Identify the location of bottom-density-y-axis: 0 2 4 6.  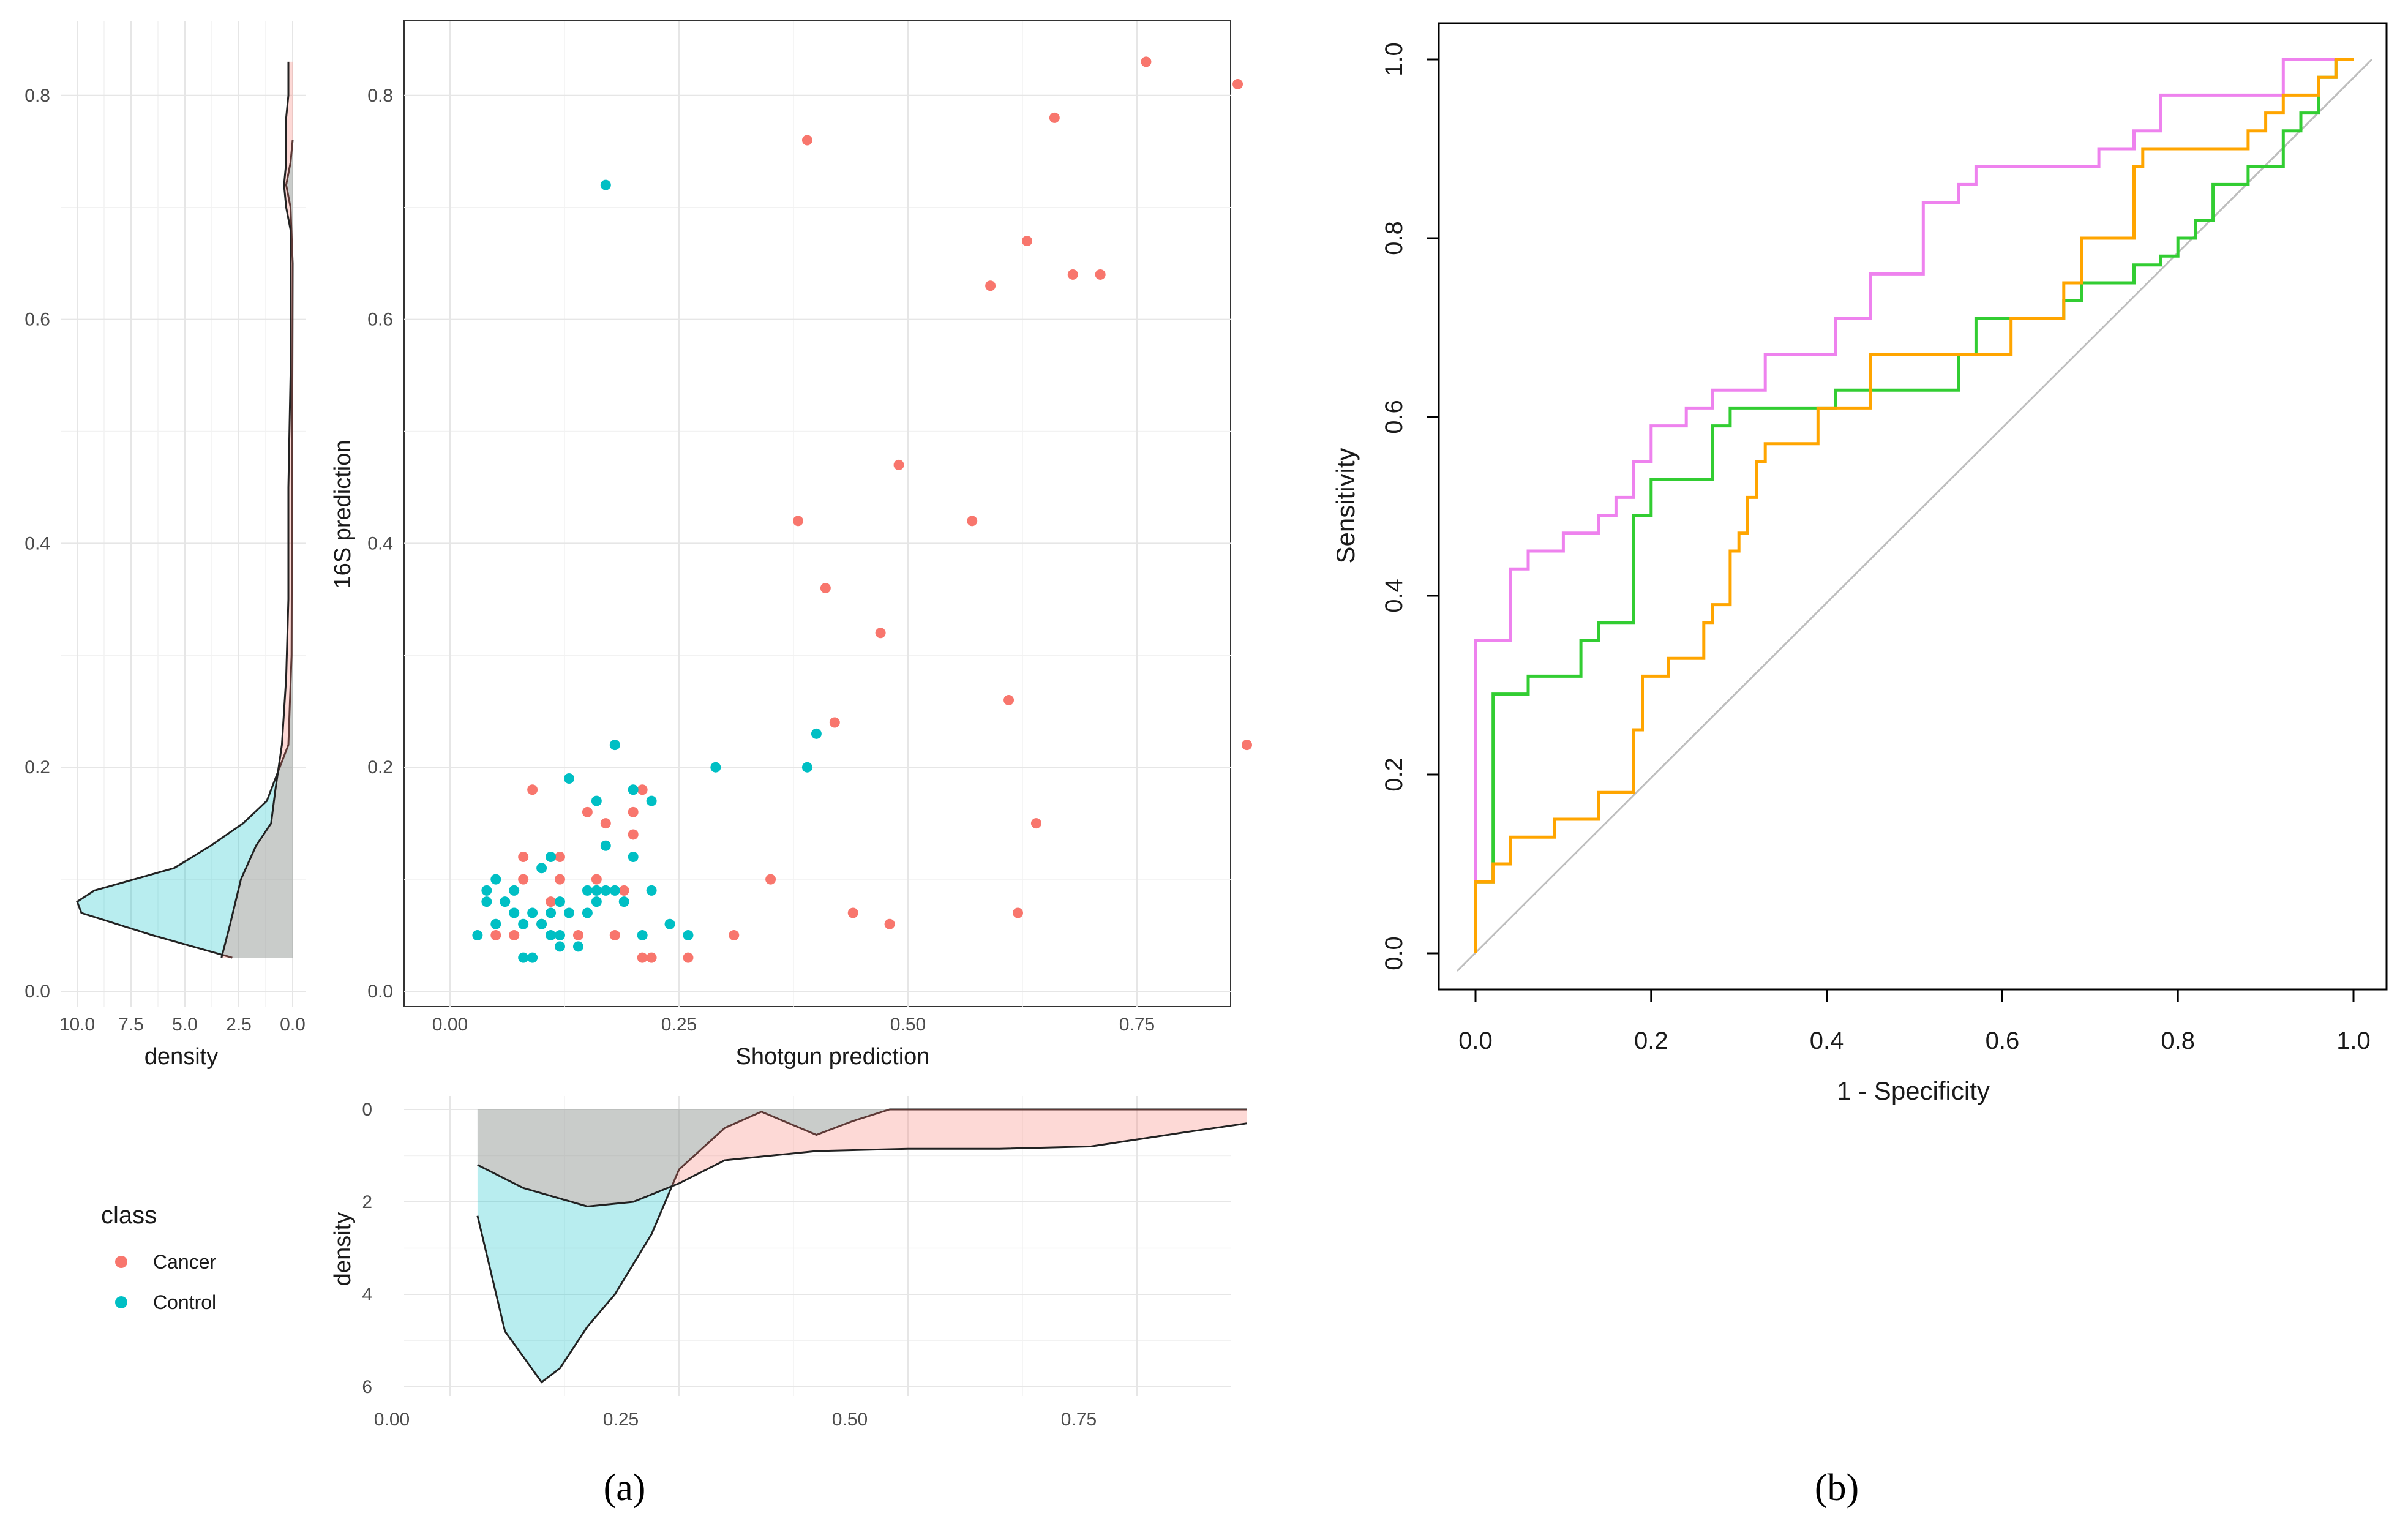
(367, 1249).